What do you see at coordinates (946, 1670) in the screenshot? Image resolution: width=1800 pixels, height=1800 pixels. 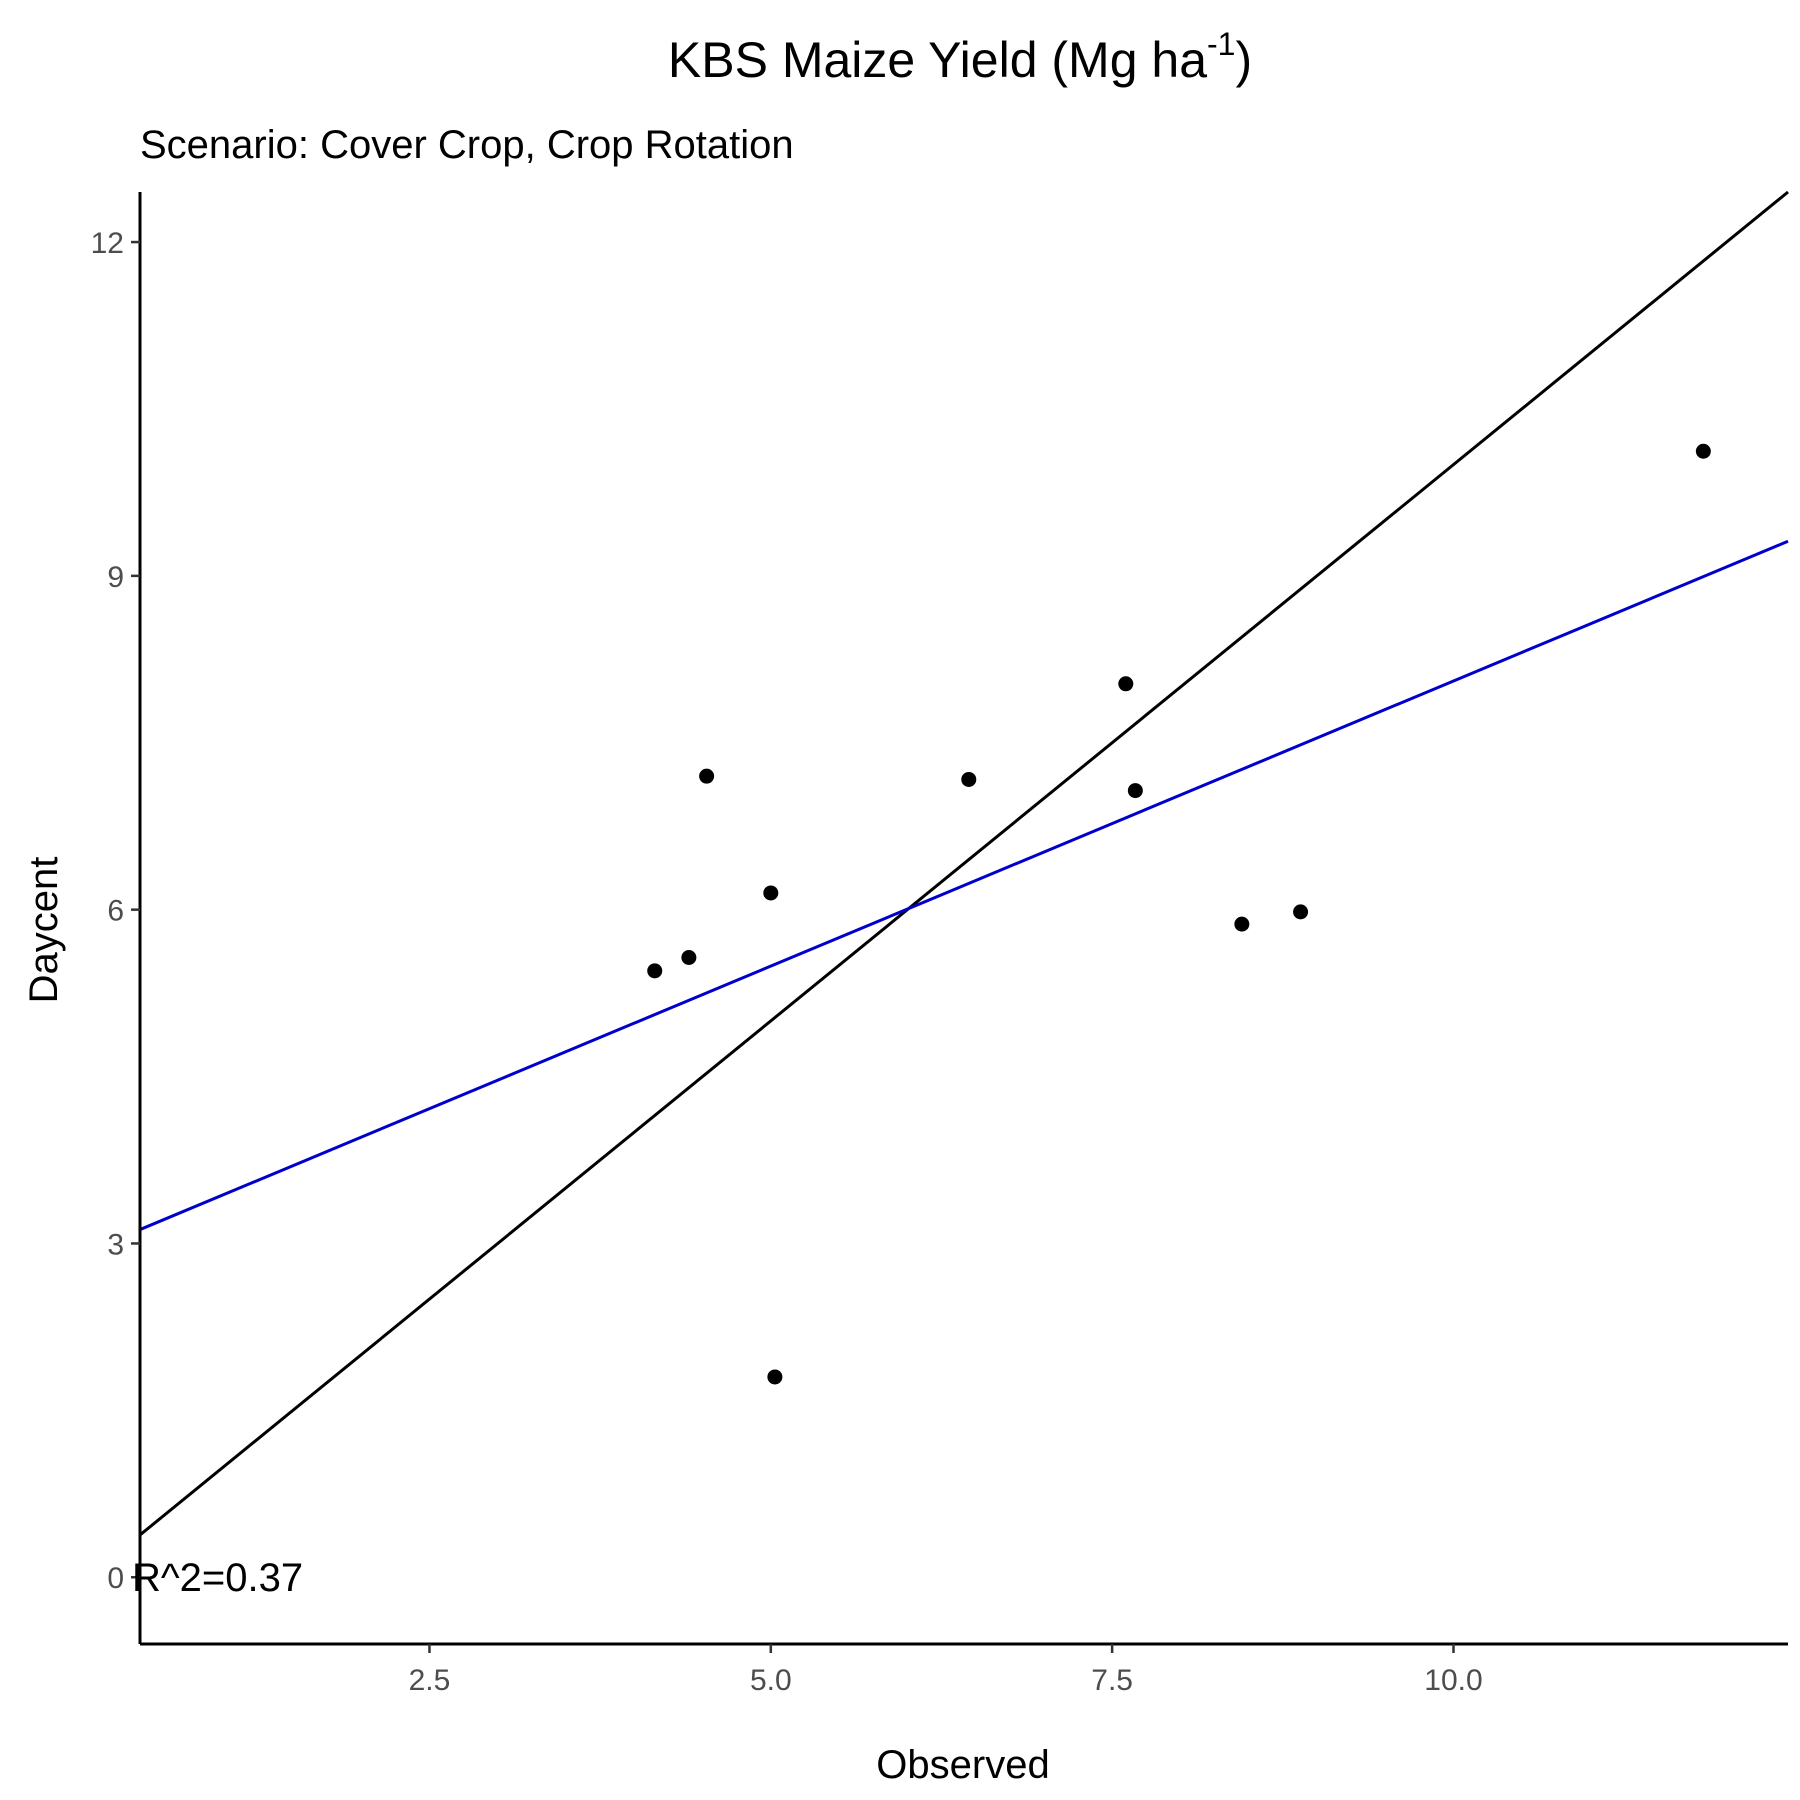 I see `x-axis-ticks: 2.5 5.0 7.5 10.0` at bounding box center [946, 1670].